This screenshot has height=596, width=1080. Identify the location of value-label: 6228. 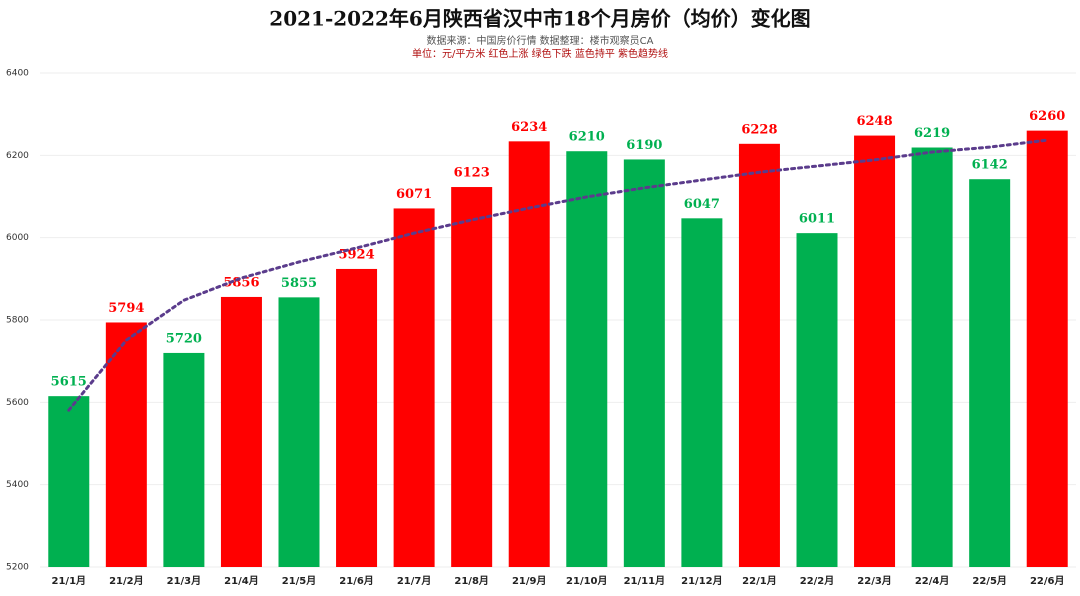
(759, 129).